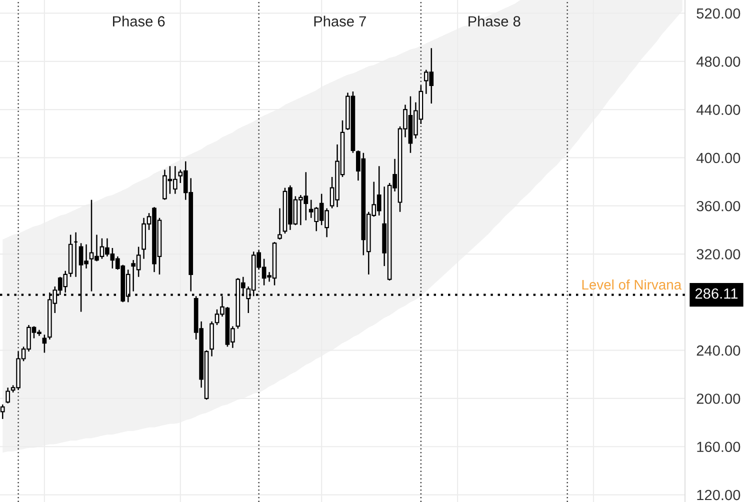 The width and height of the screenshot is (753, 502). Describe the element at coordinates (718, 447) in the screenshot. I see `y-tick-label: 160.00` at that location.